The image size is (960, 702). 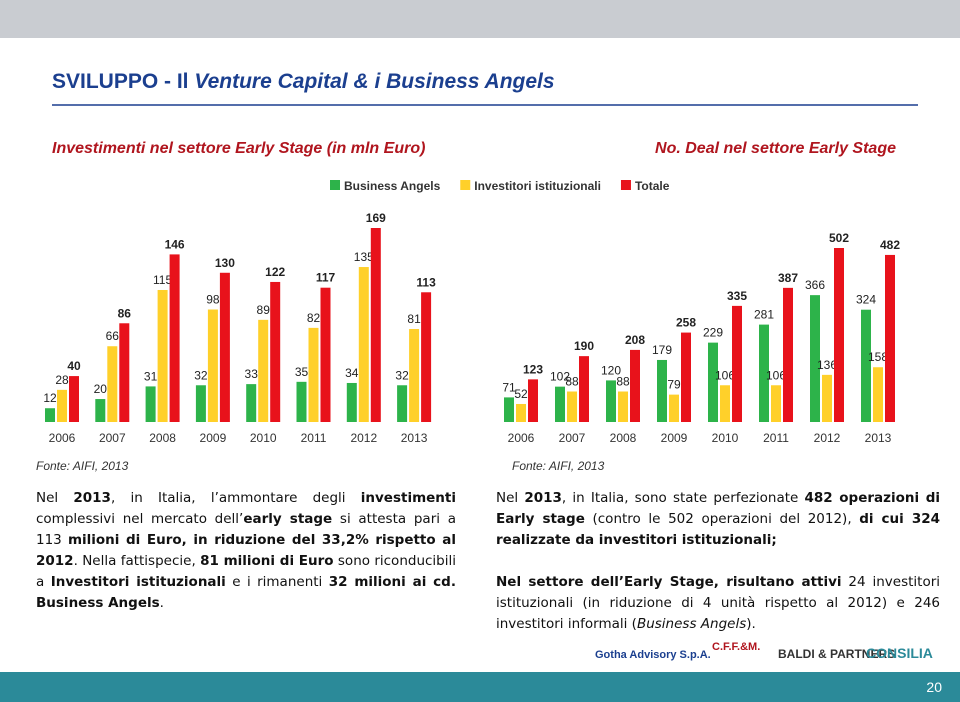 What do you see at coordinates (686, 323) in the screenshot?
I see `value-label: 258` at bounding box center [686, 323].